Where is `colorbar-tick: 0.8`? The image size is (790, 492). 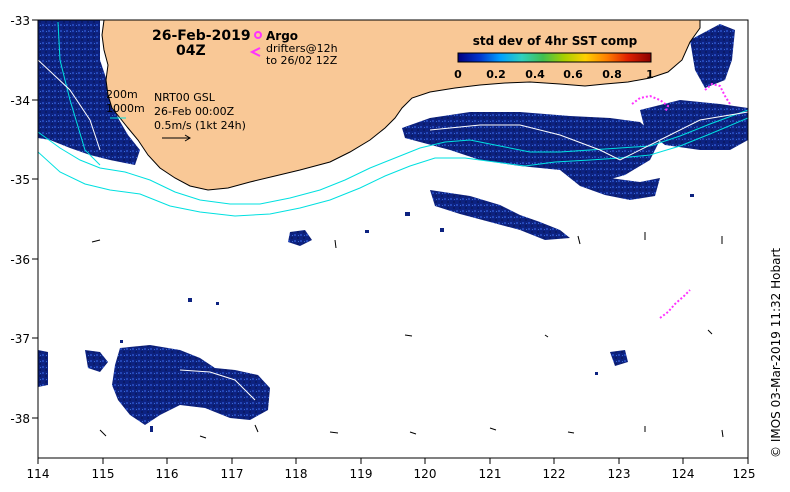 colorbar-tick: 0.8 is located at coordinates (612, 74).